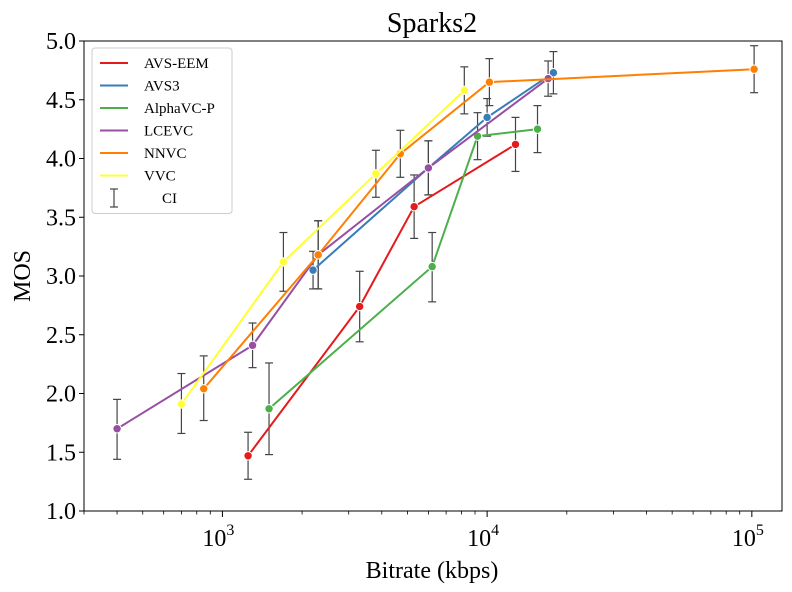 This screenshot has width=792, height=592. I want to click on series-line, so click(433, 171).